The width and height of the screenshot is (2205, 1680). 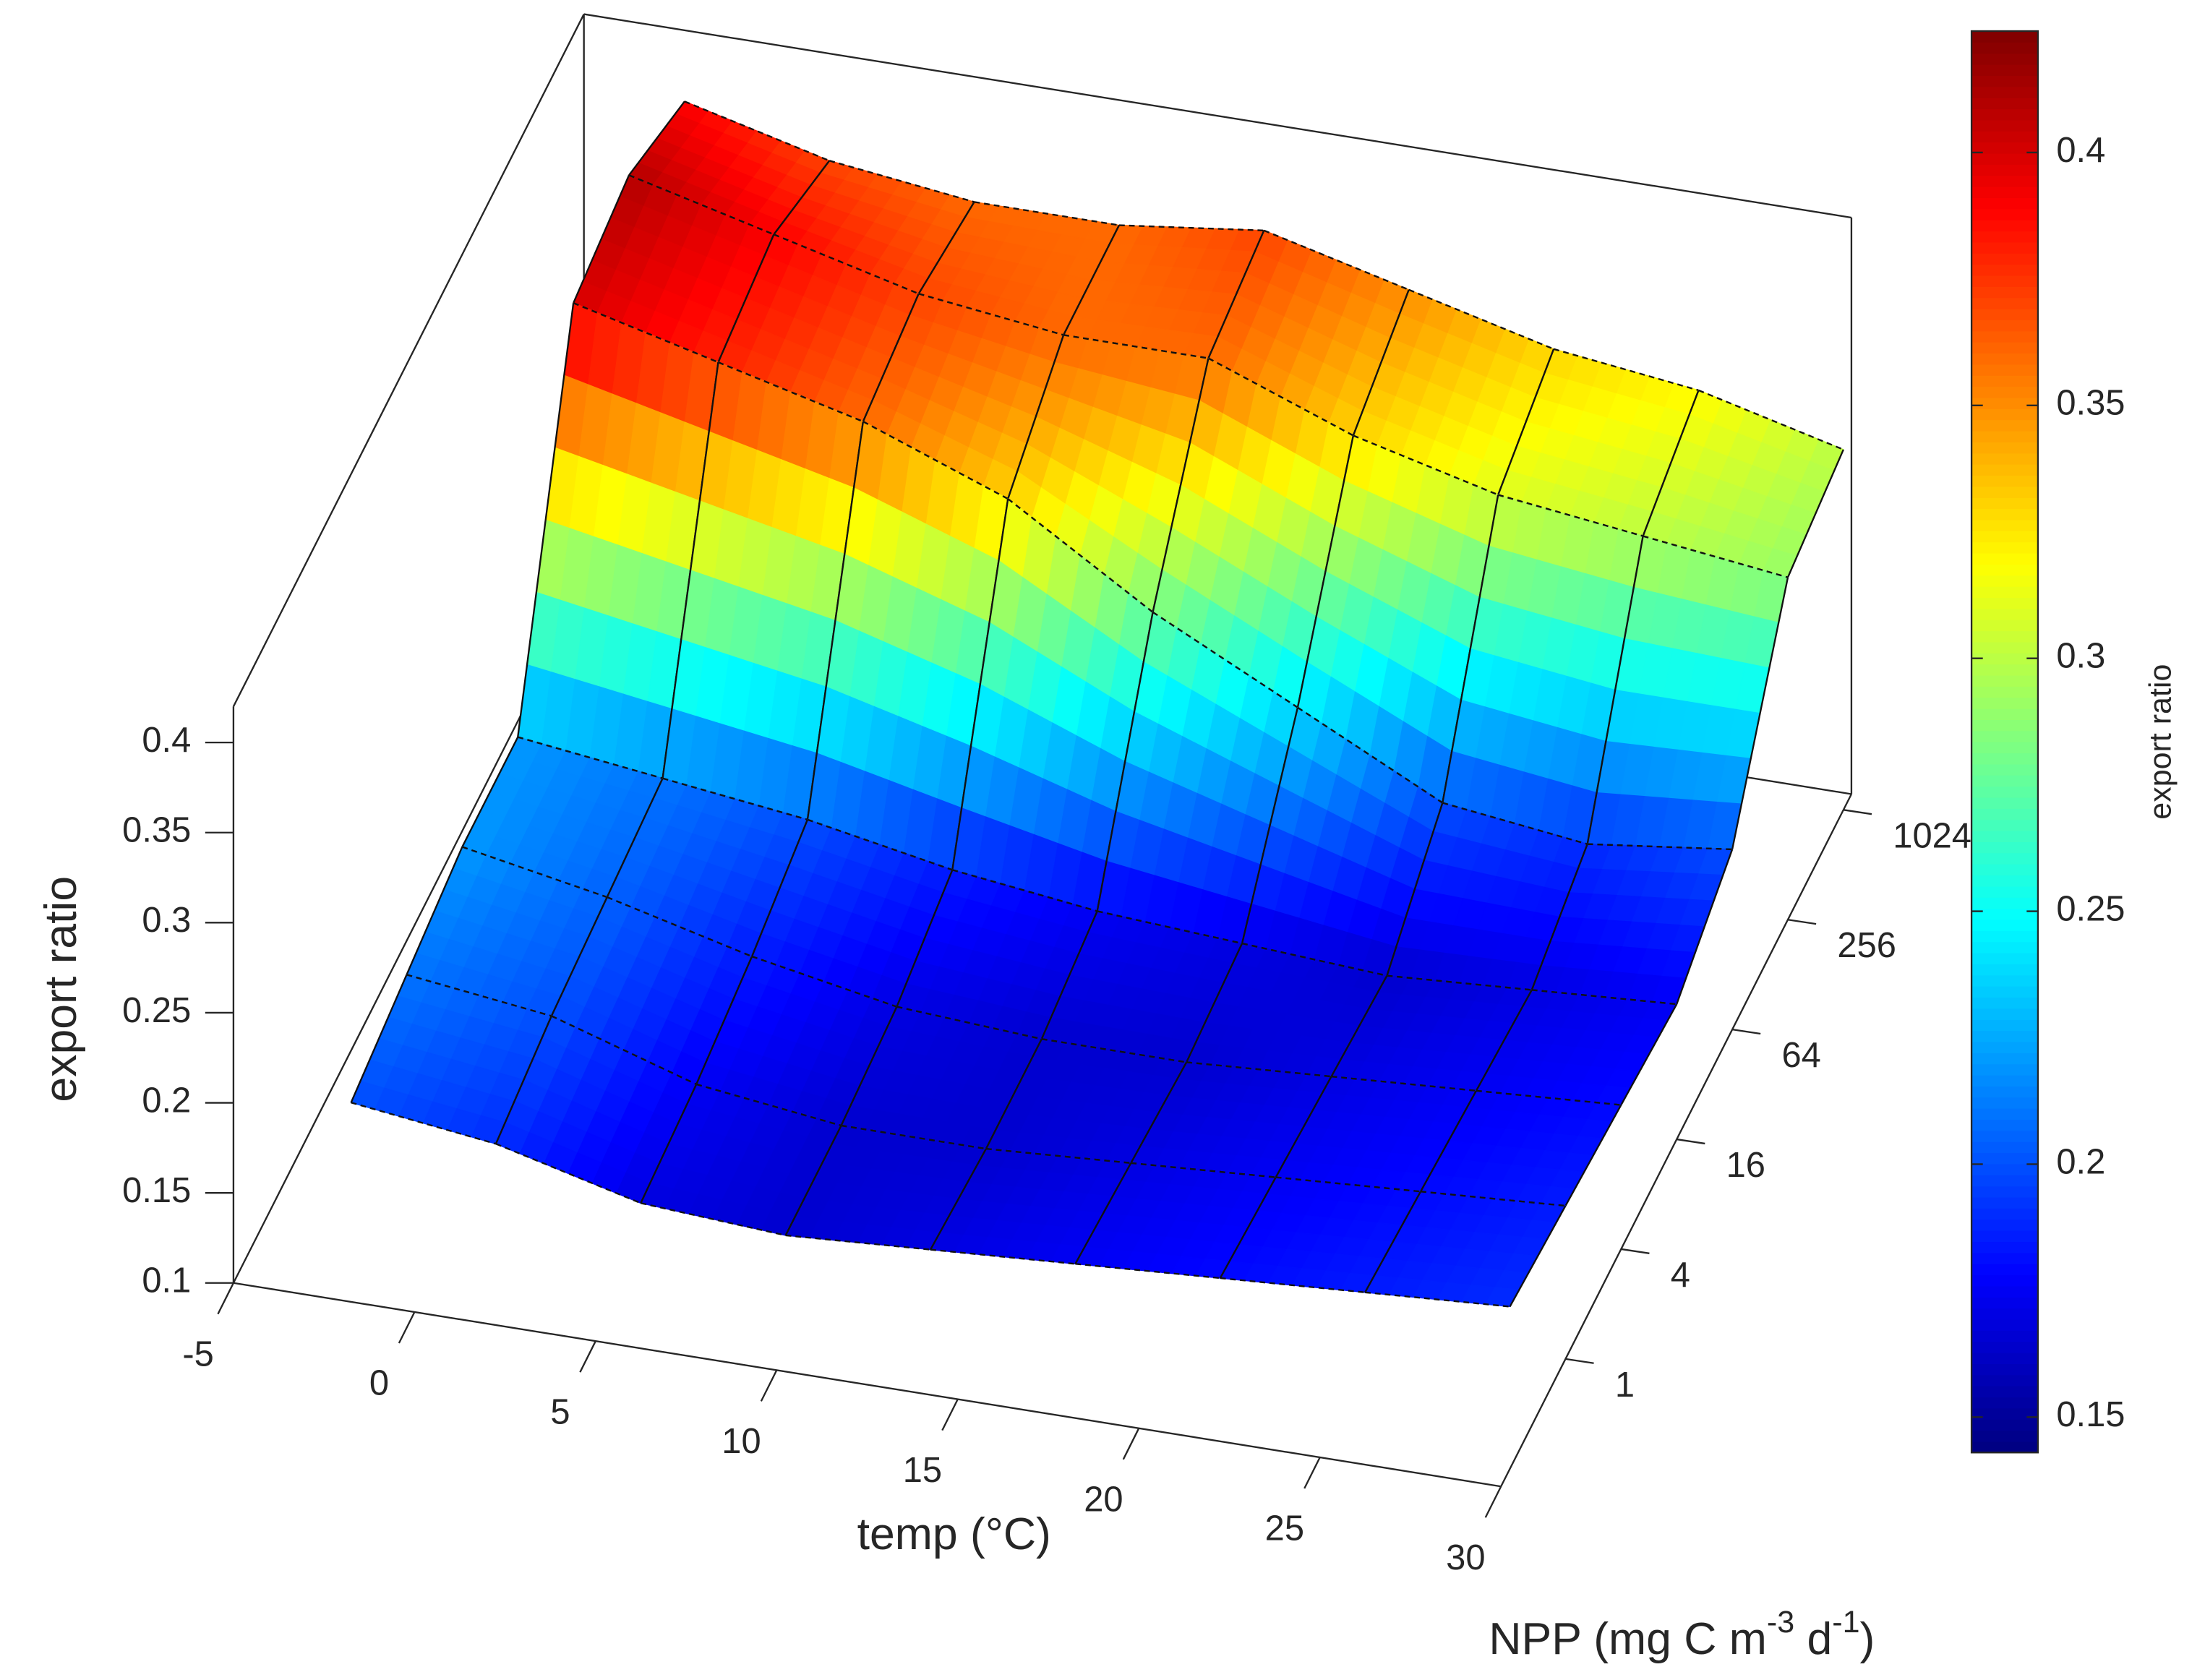 I want to click on y-tick-label: 256, so click(x=1866, y=945).